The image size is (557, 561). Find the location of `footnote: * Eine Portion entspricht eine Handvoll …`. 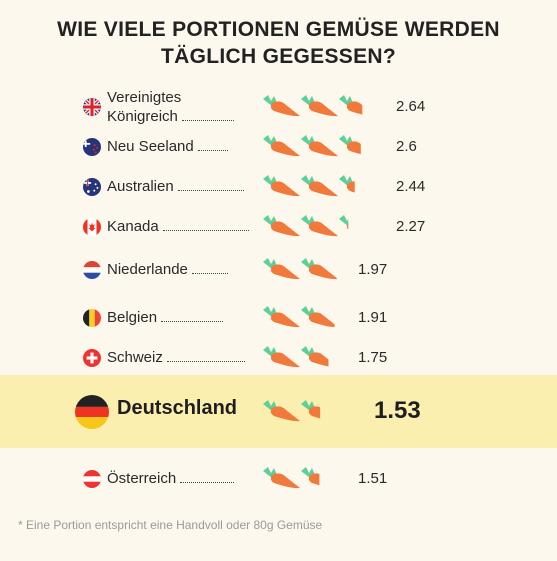

footnote: * Eine Portion entspricht eine Handvoll … is located at coordinates (170, 525).